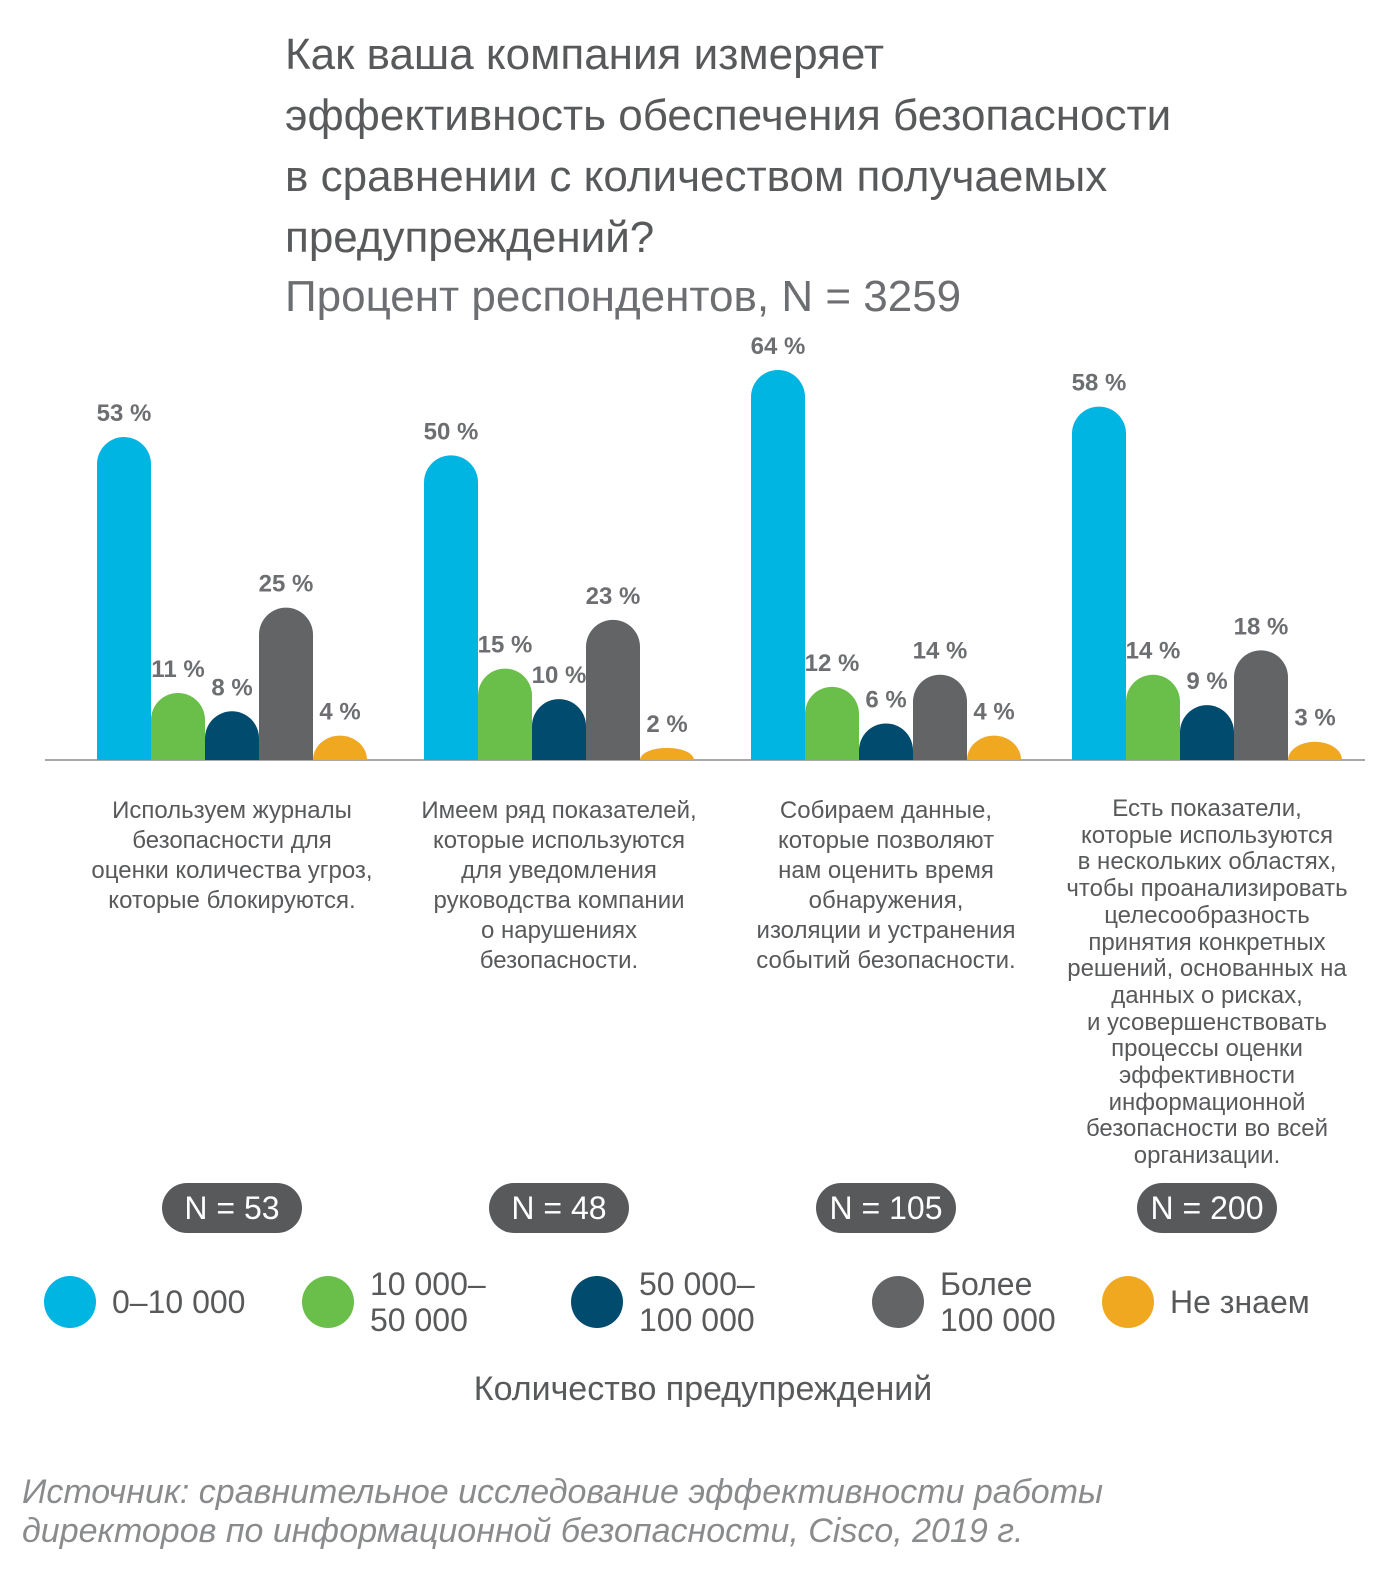  What do you see at coordinates (1207, 1208) in the screenshot?
I see `n-label: N = 200` at bounding box center [1207, 1208].